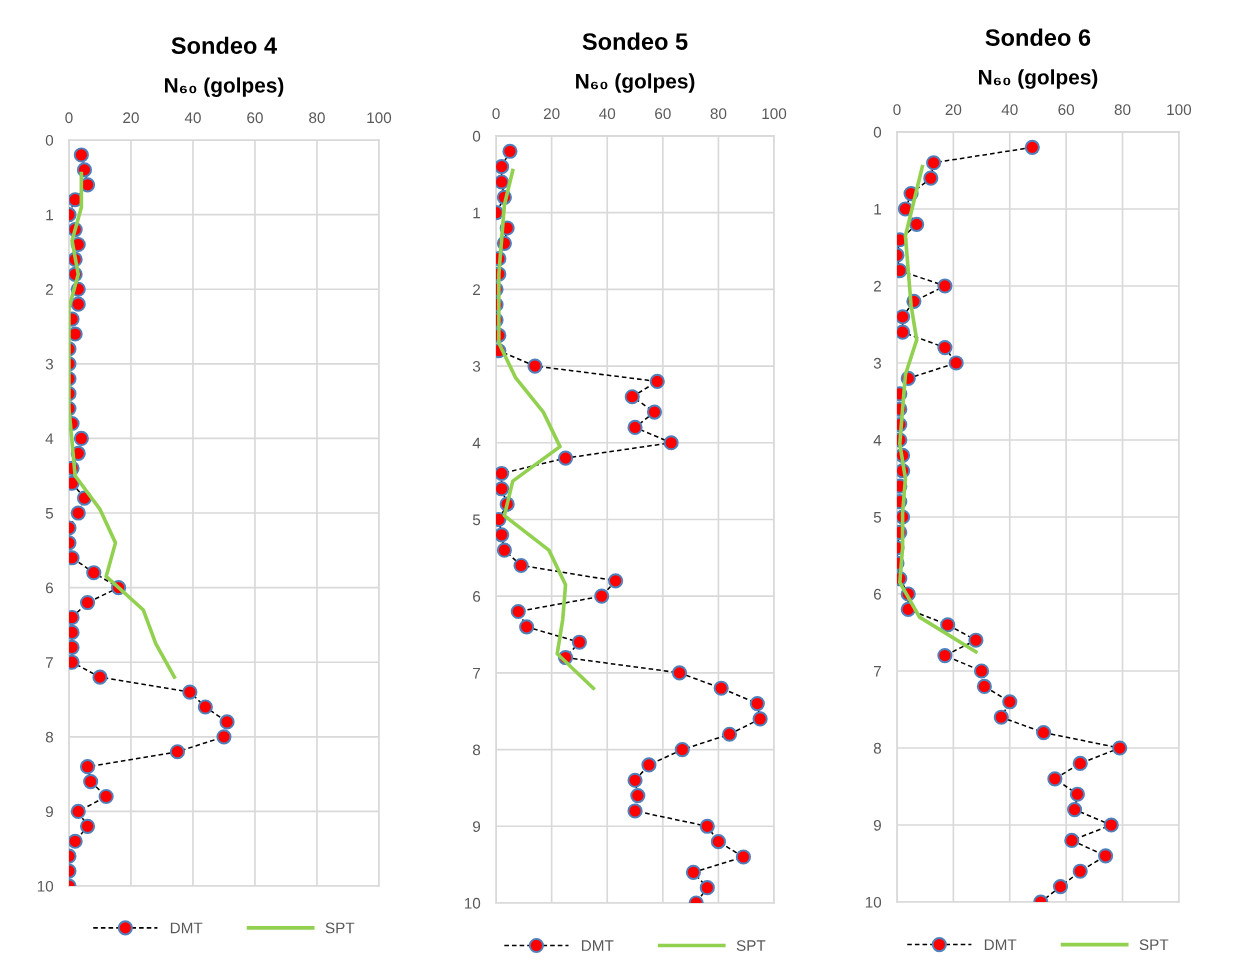 Image resolution: width=1247 pixels, height=976 pixels. I want to click on chart-title: Sondeo 6, so click(1038, 37).